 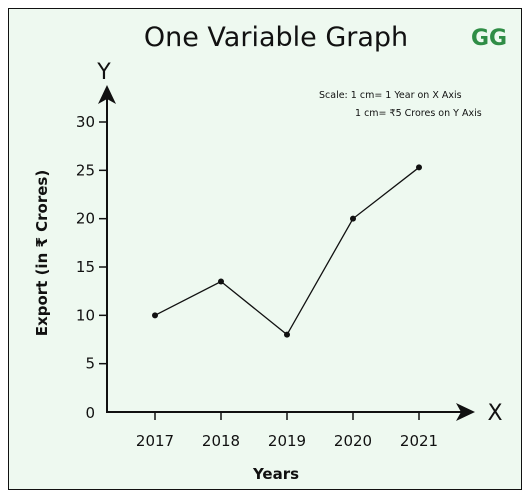 I want to click on chart-title: One Variable Graph, so click(x=276, y=37).